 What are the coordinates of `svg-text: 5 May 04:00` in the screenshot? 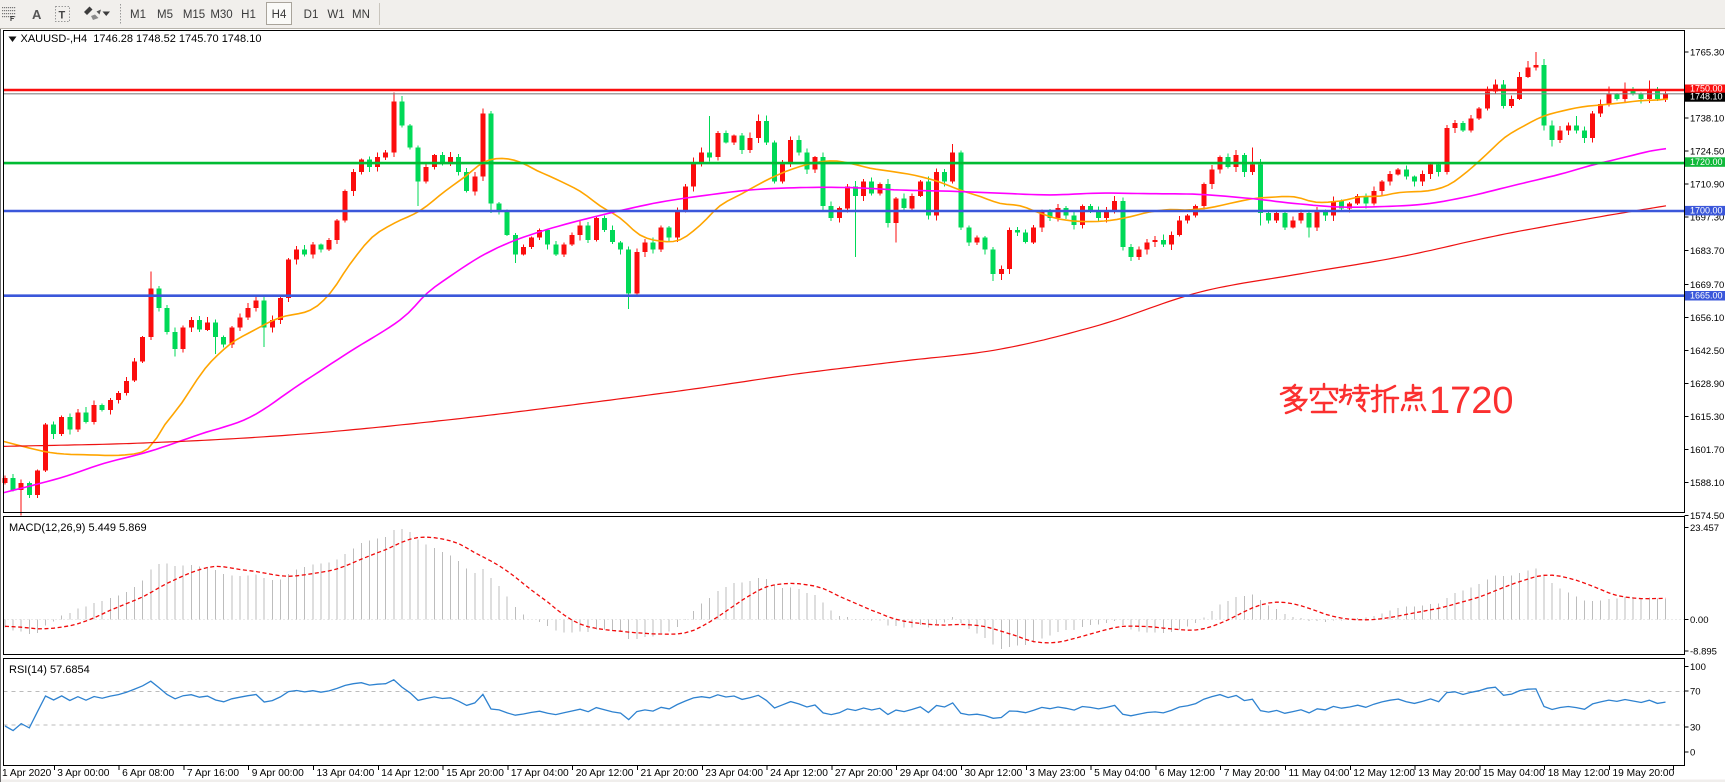 It's located at (1122, 773).